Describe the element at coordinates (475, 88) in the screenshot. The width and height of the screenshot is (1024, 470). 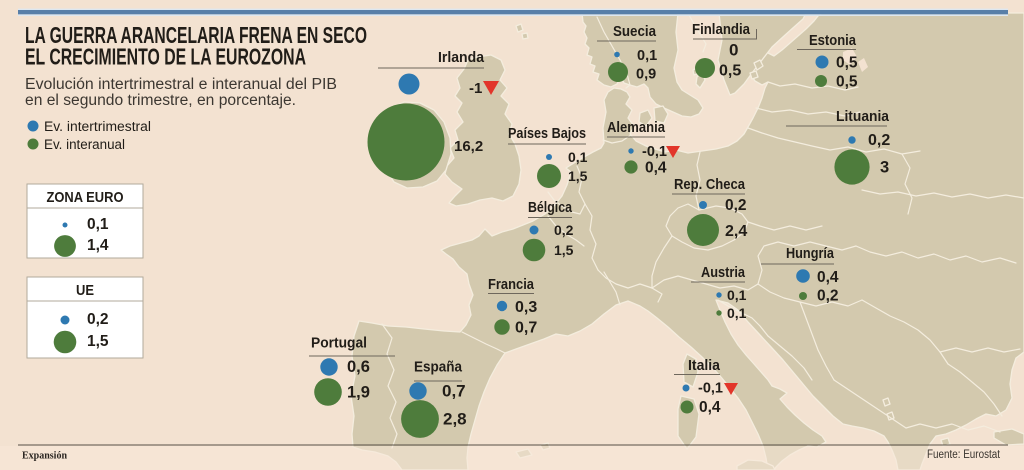
I see `svg-text: -1` at that location.